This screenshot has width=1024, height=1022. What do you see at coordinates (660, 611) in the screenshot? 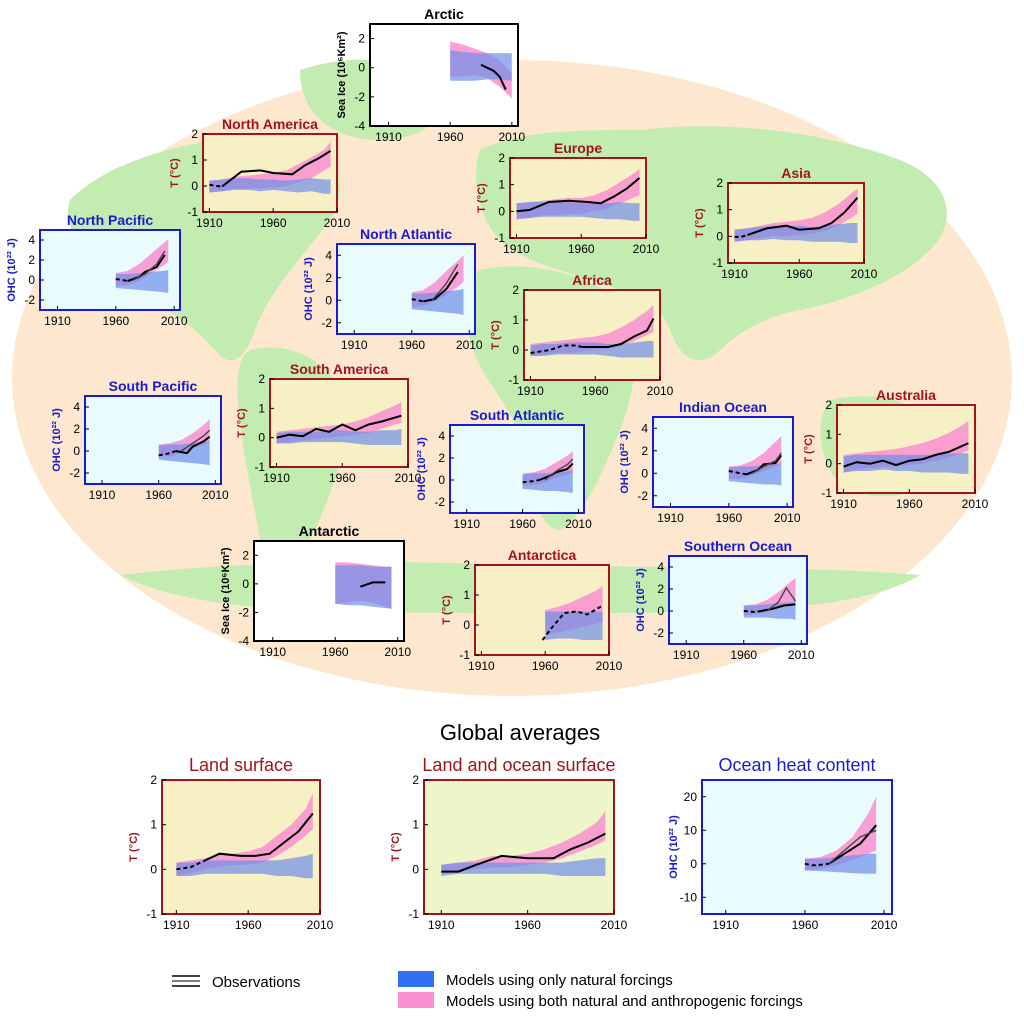
I see `southern-ocean-ytick-label: 0` at bounding box center [660, 611].